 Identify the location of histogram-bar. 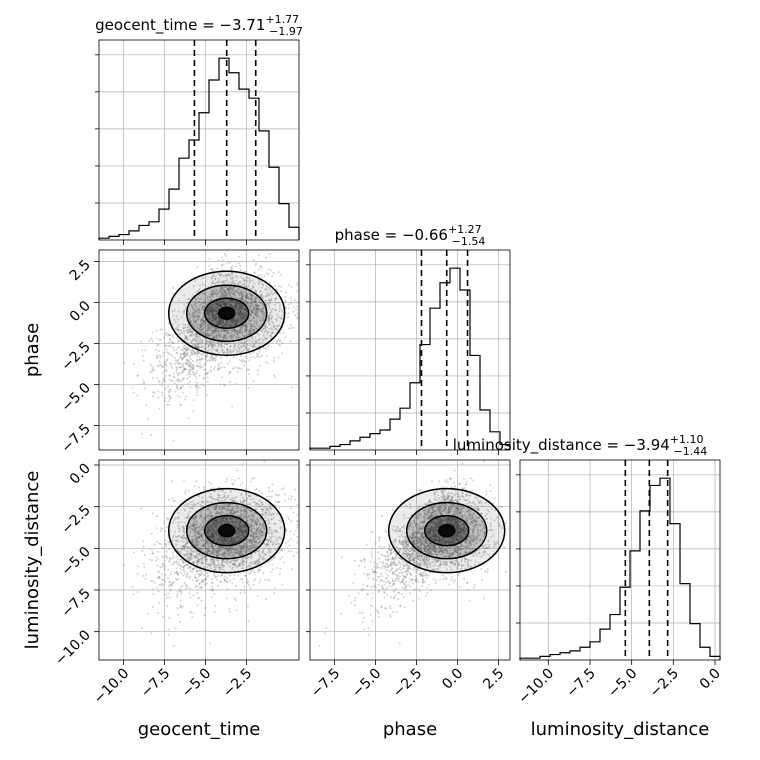
(294, 233).